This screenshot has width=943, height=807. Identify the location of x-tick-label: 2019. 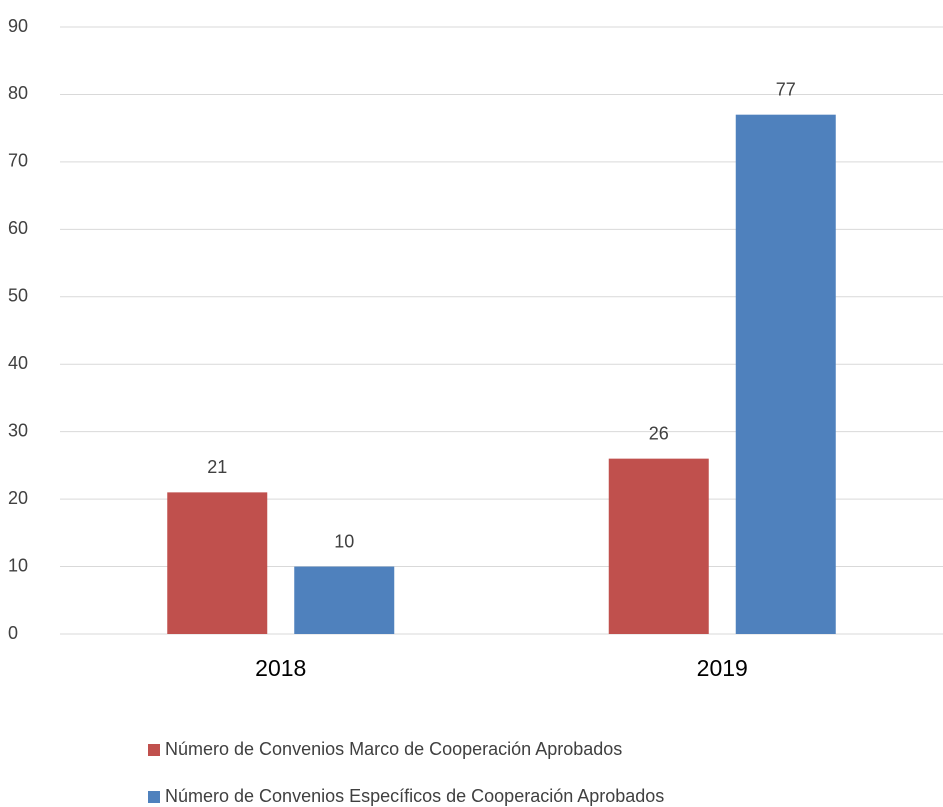
(722, 668).